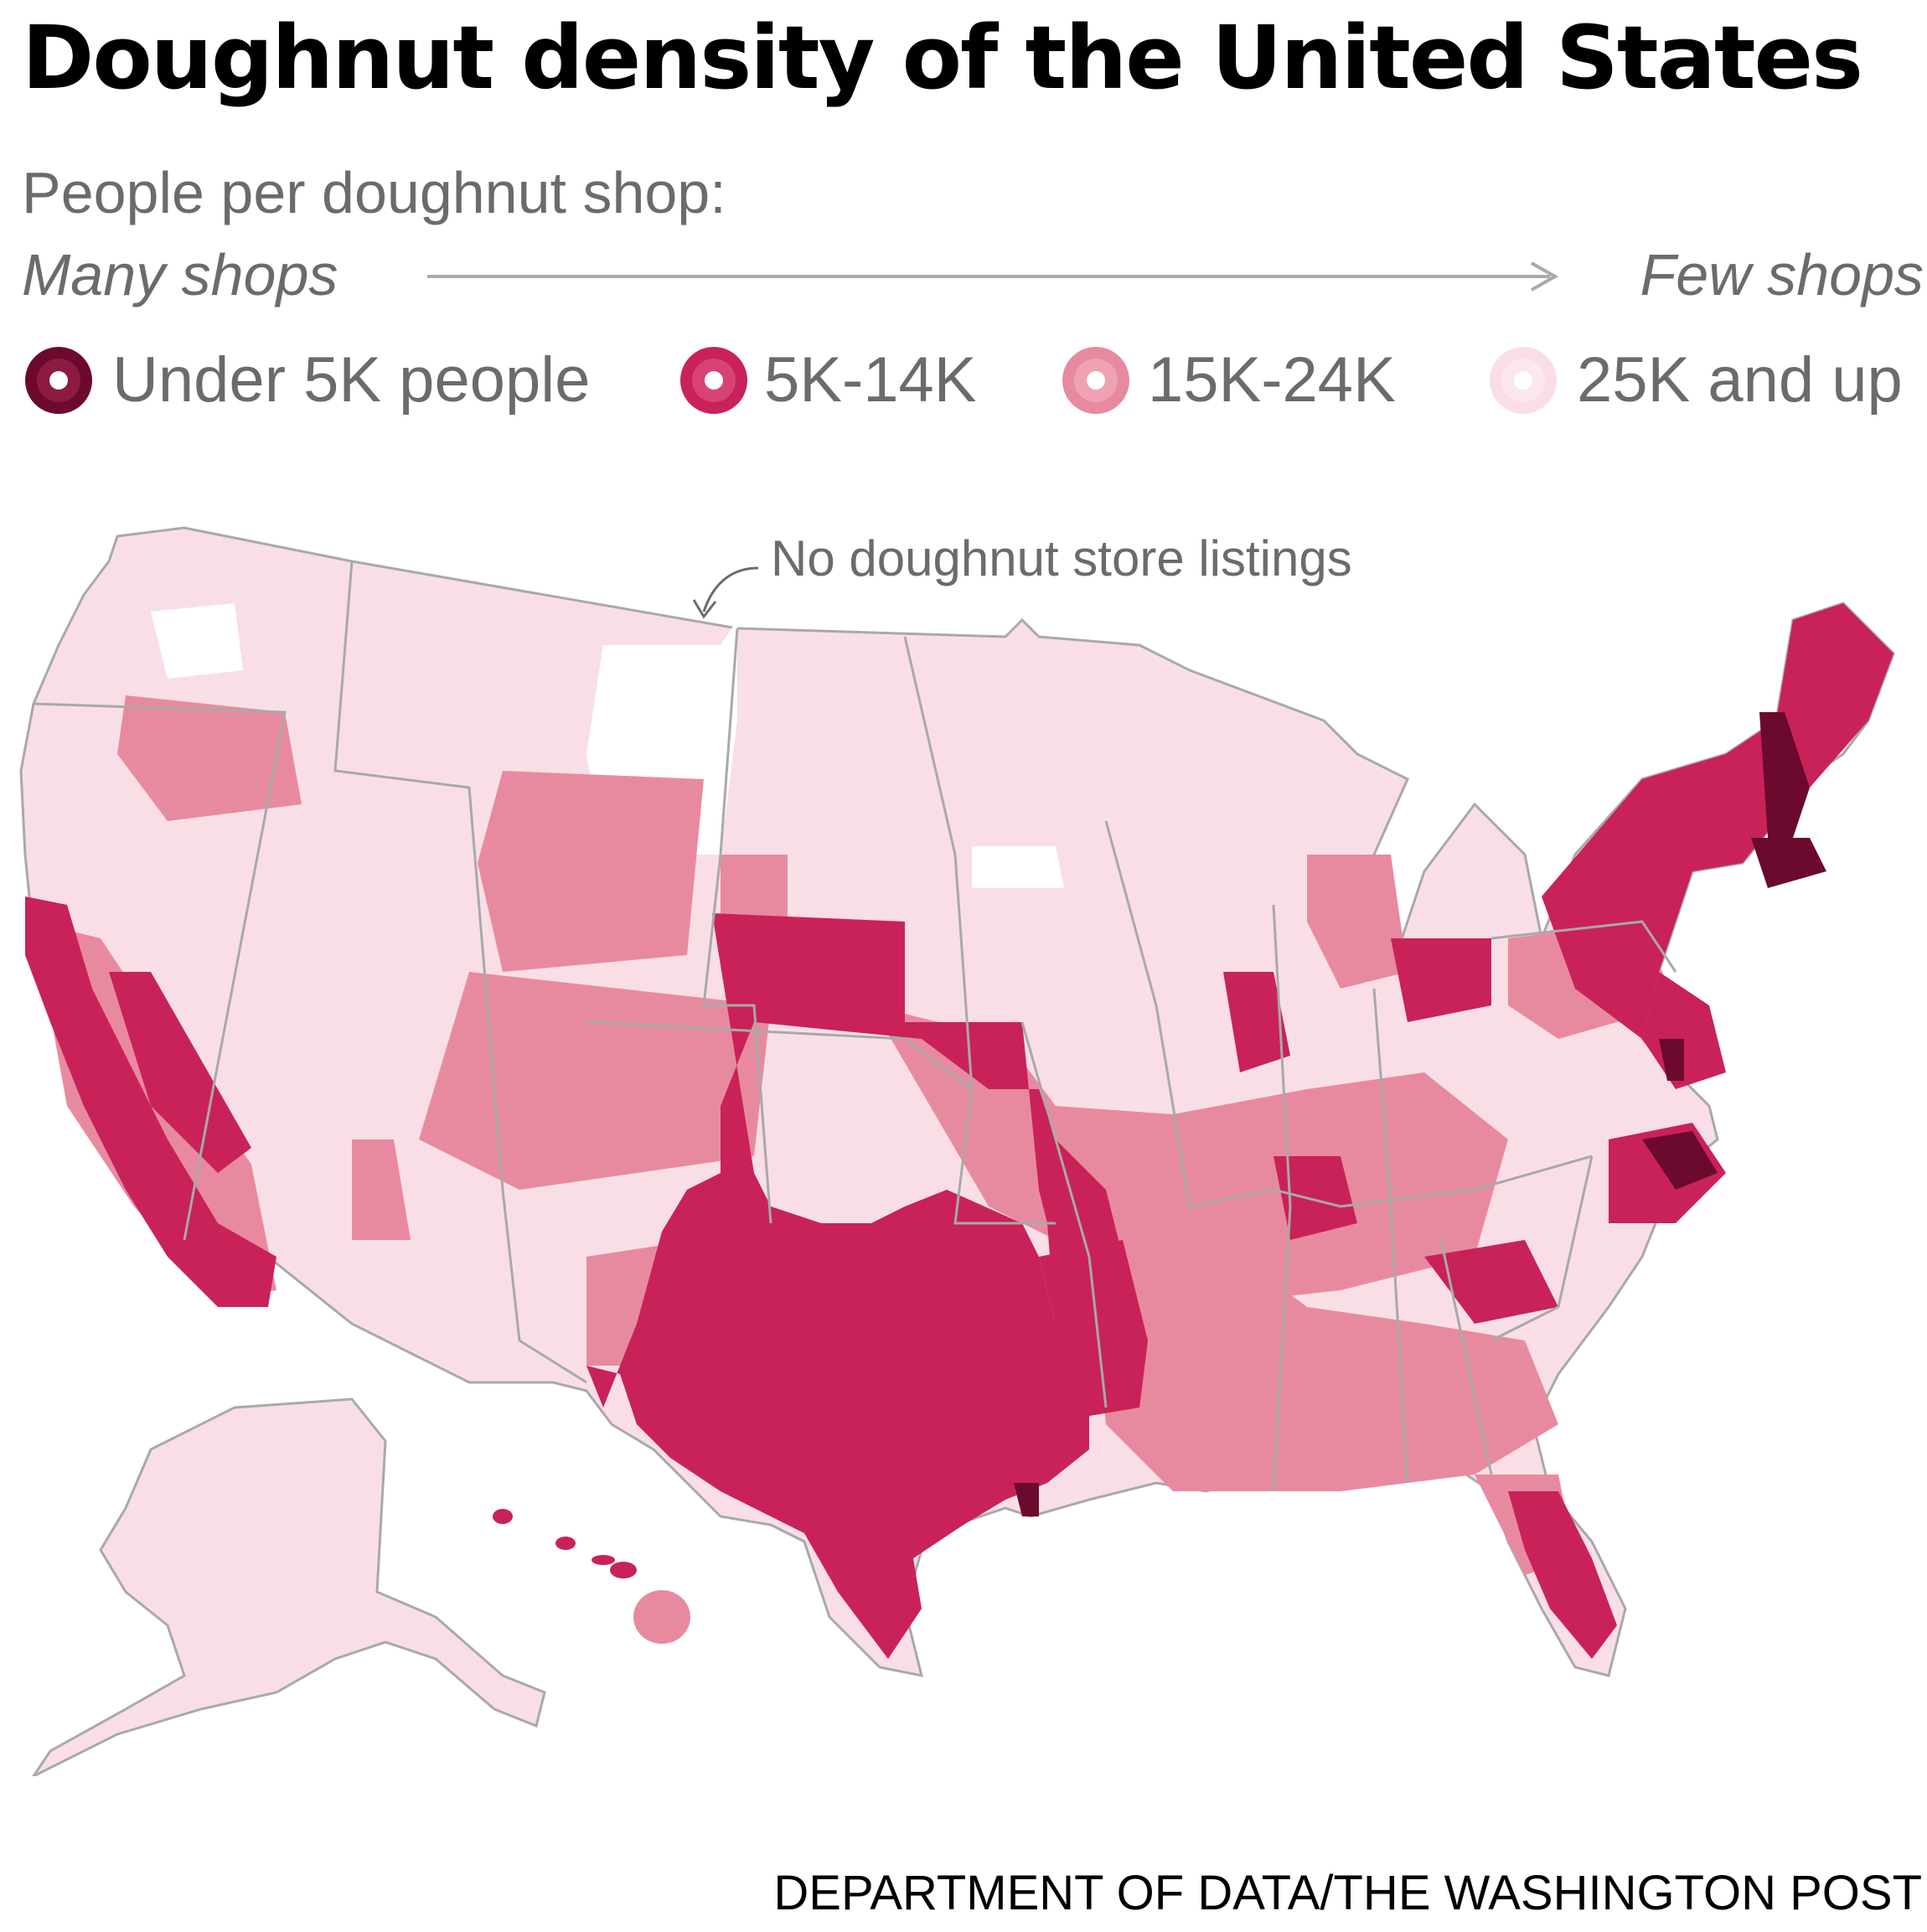 This screenshot has width=1927, height=1932. What do you see at coordinates (180, 274) in the screenshot?
I see `scale-low-label: Many shops` at bounding box center [180, 274].